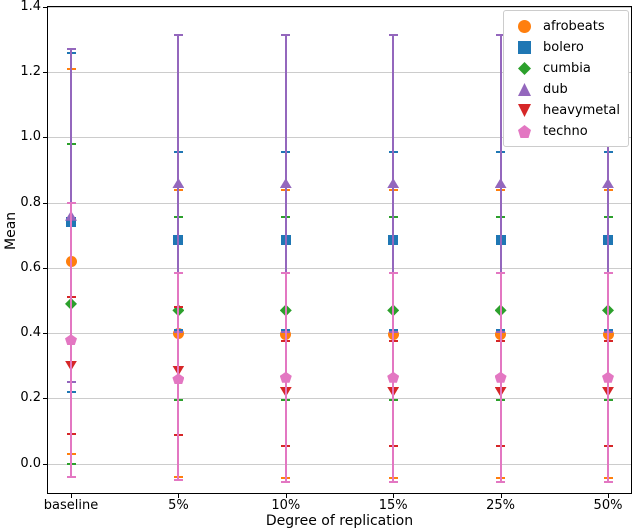 This screenshot has height=532, width=638. I want to click on error-bar-cap-low-techno-15%, so click(393, 481).